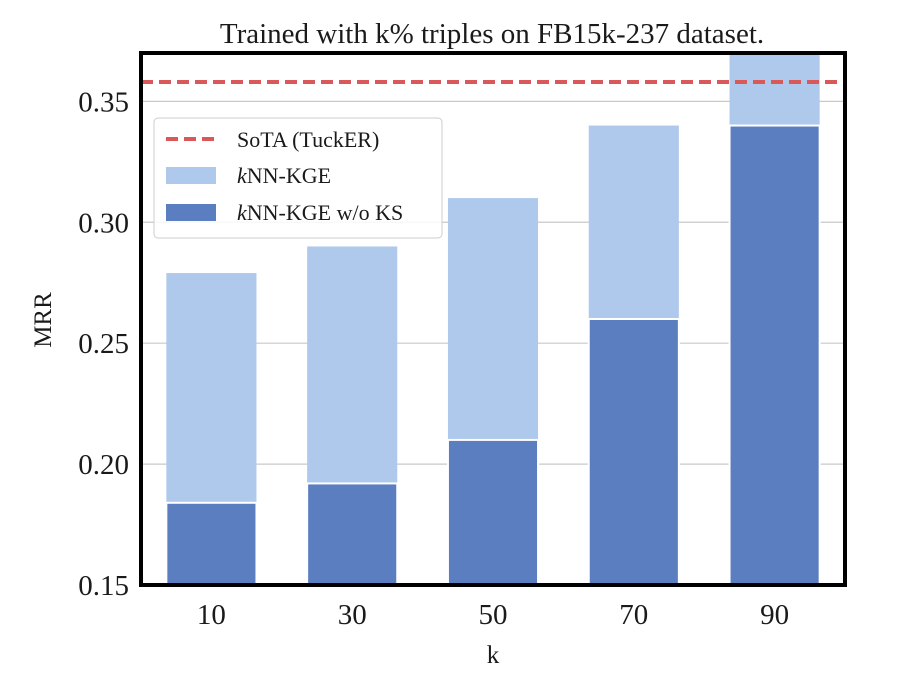  I want to click on legend-box, so click(298, 178).